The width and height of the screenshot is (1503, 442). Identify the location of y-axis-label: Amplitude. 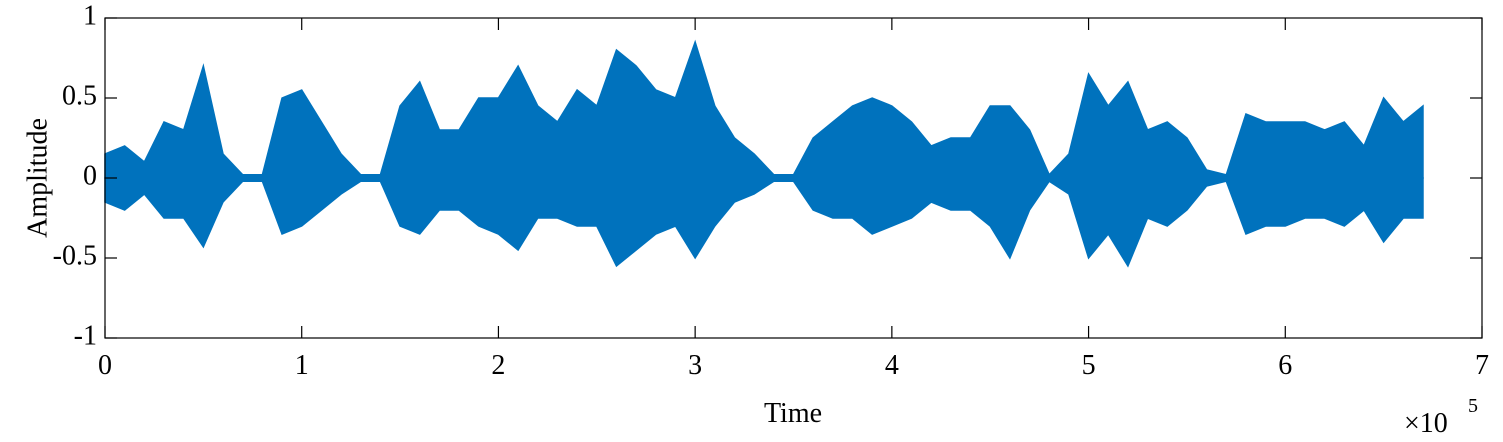
(37, 178).